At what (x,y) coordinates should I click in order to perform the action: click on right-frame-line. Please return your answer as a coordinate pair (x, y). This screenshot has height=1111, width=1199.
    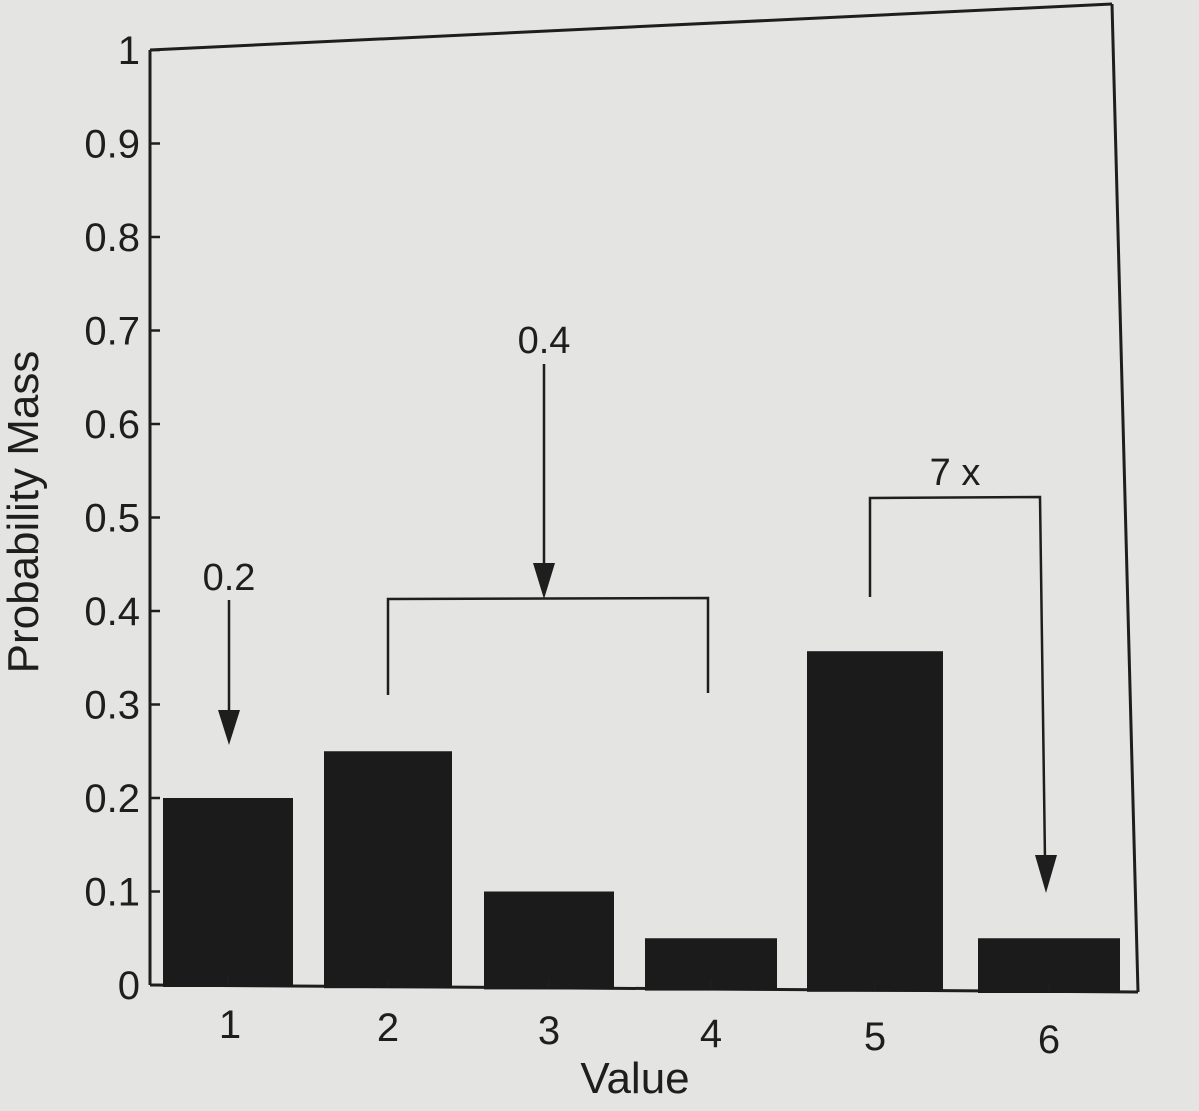
    Looking at the image, I should click on (1125, 498).